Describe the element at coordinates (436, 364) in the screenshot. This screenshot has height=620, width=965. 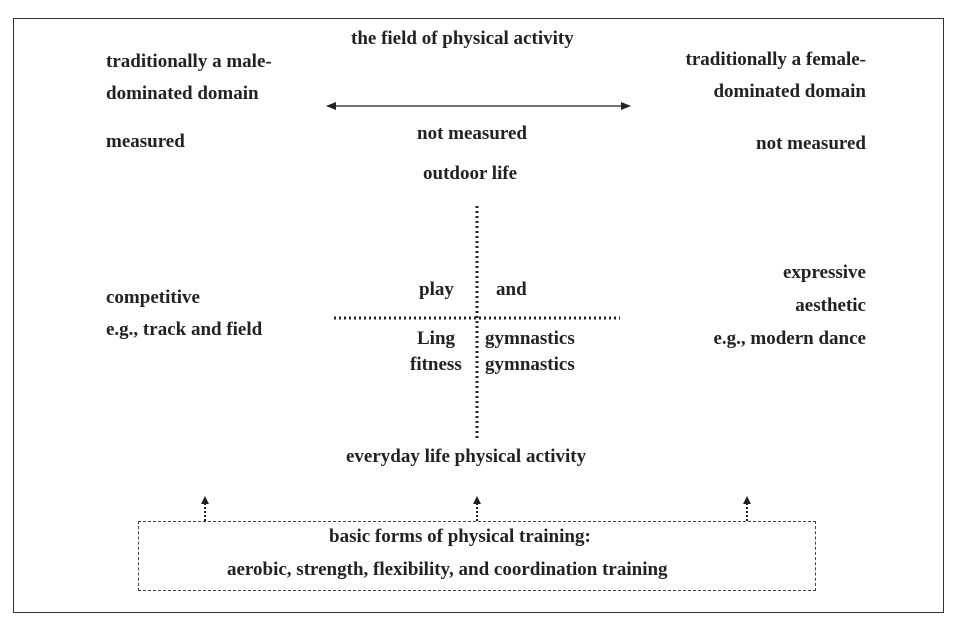
I see `quadrant-bottom-left-2: fitness` at that location.